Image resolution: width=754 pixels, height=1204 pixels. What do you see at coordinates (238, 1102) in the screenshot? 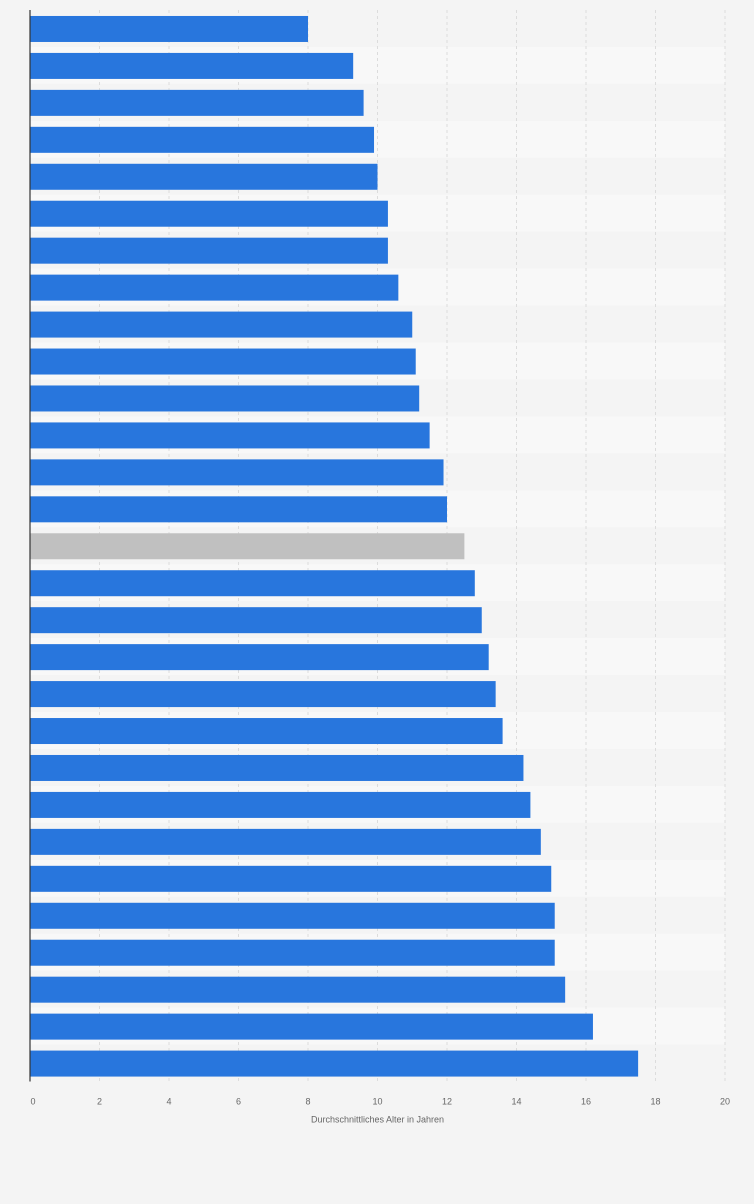
I see `x-tick-label: 6` at bounding box center [238, 1102].